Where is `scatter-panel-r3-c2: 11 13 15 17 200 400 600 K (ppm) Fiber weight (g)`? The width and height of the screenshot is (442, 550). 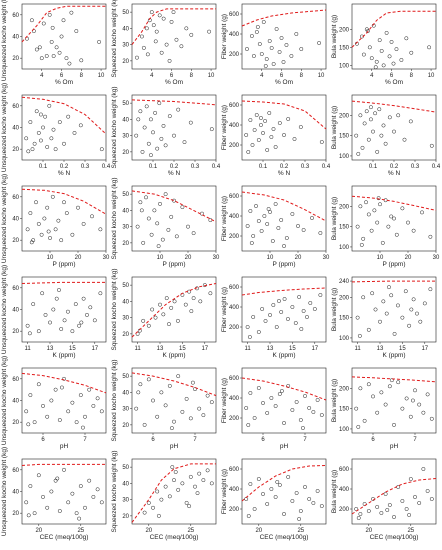
scatter-panel-r3-c2: 11 13 15 17 200 400 600 K (ppm) Fiber weight (g) is located at coordinates (274, 317).